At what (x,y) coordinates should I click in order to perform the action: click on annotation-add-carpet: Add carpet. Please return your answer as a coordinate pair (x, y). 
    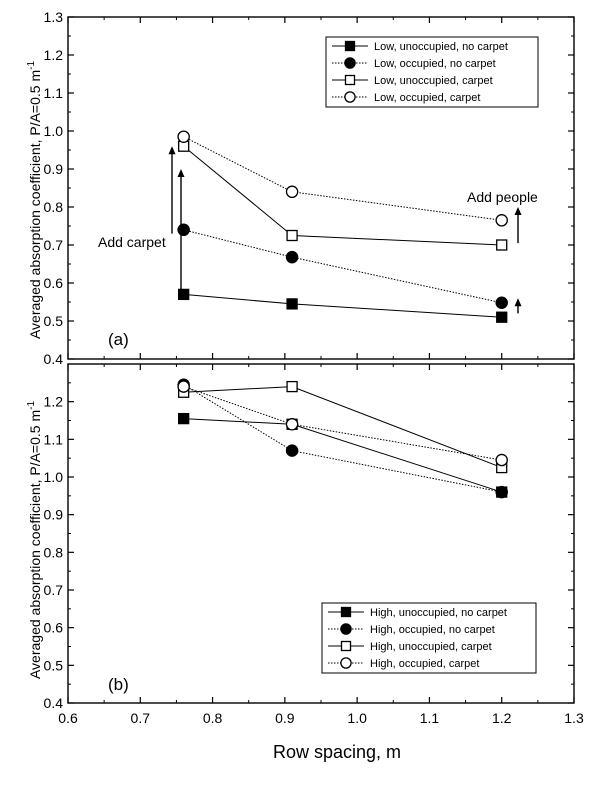
    Looking at the image, I should click on (132, 242).